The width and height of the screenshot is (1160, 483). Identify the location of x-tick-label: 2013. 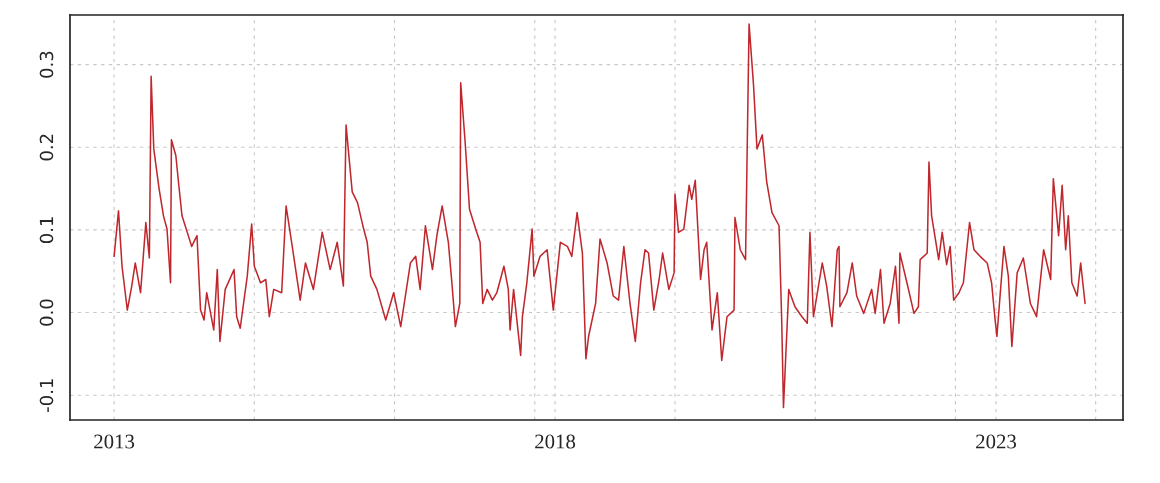
(114, 441).